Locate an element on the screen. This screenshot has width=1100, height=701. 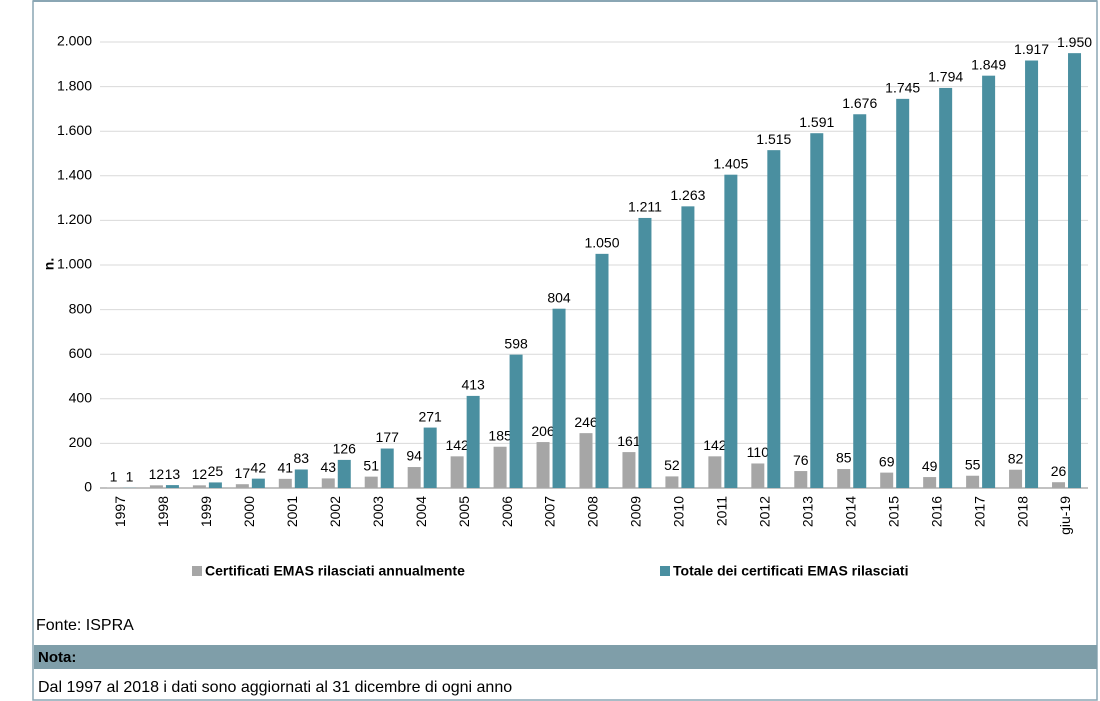
value-label: 177 is located at coordinates (388, 437).